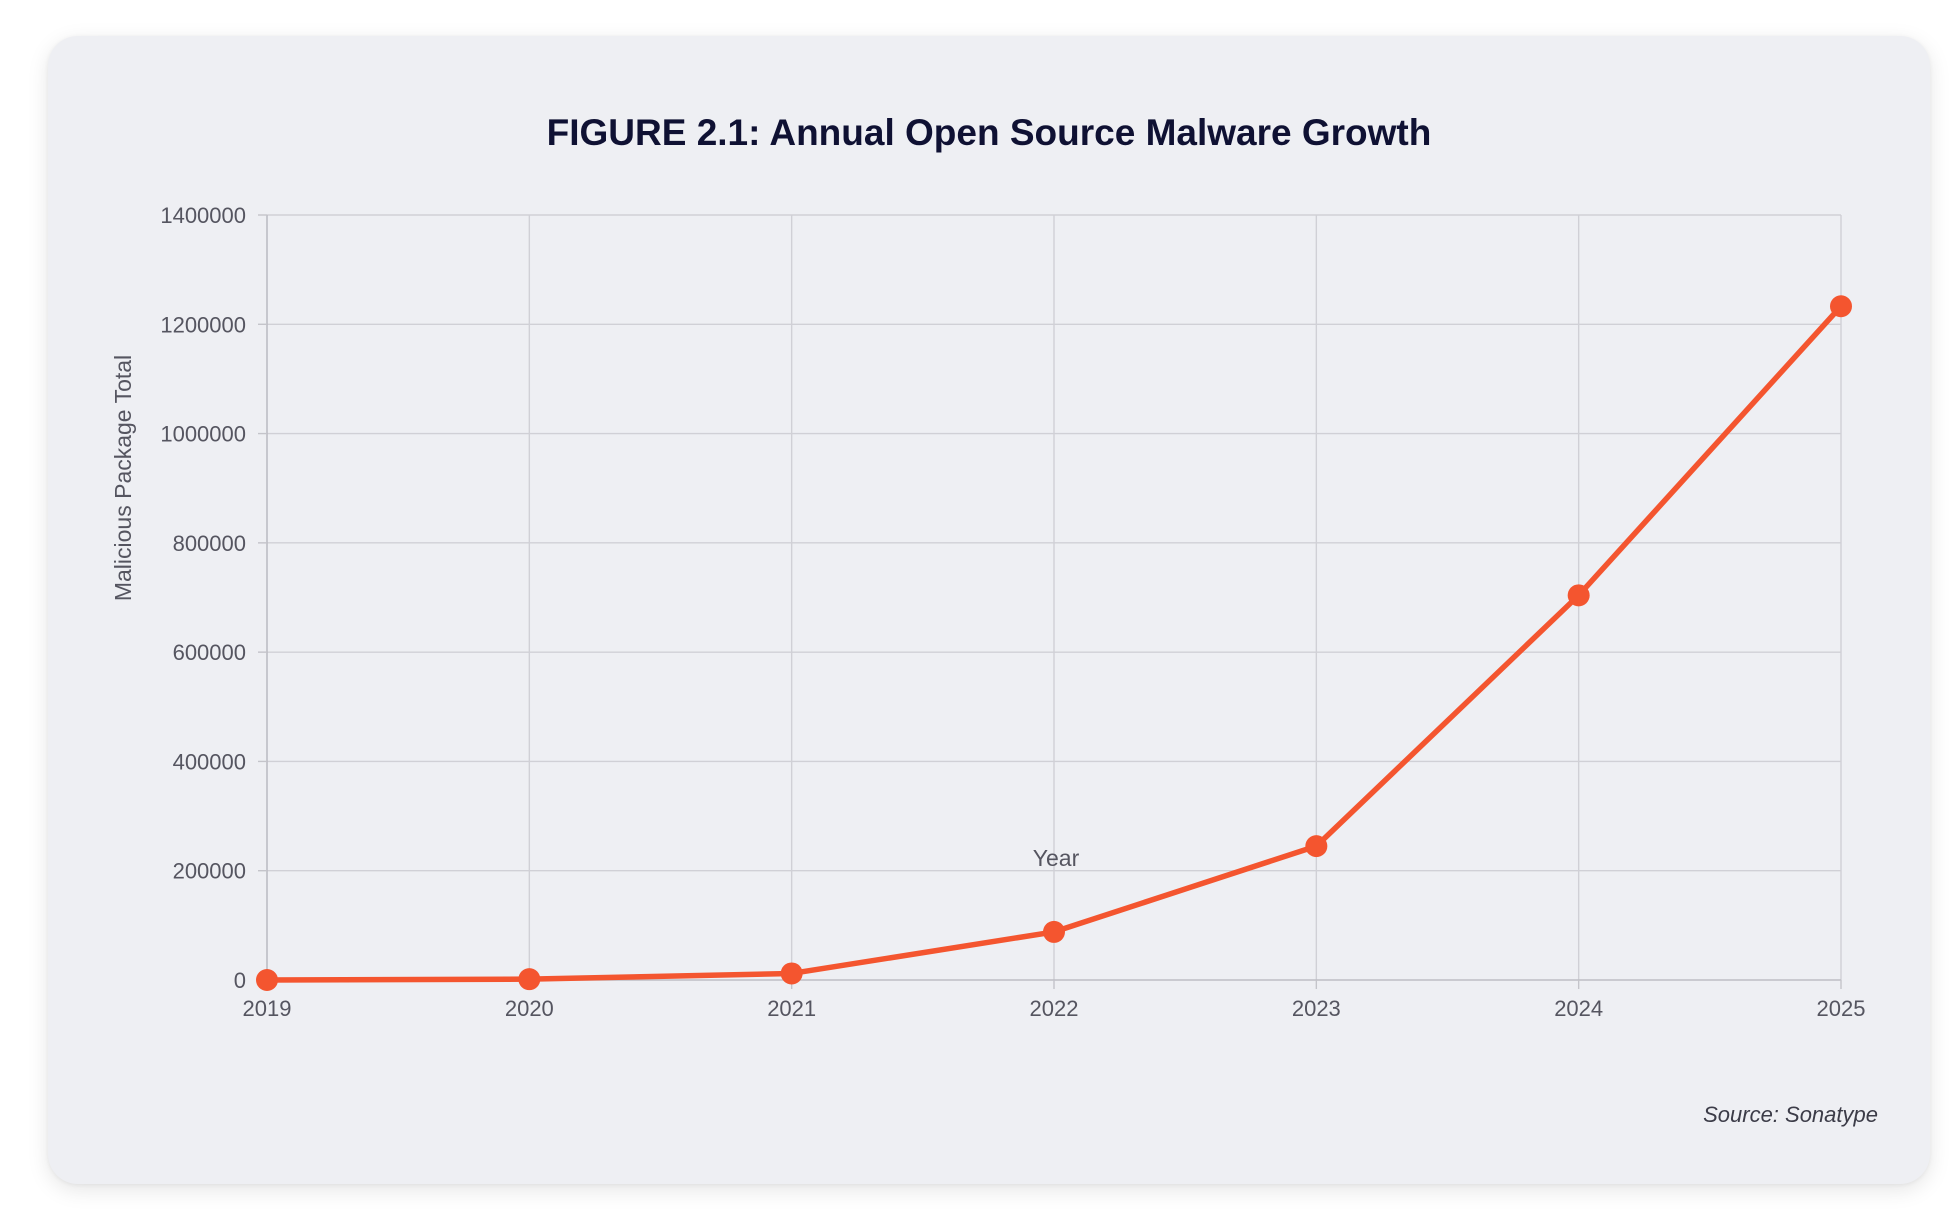  What do you see at coordinates (529, 1008) in the screenshot?
I see `x-tick-label: 2020` at bounding box center [529, 1008].